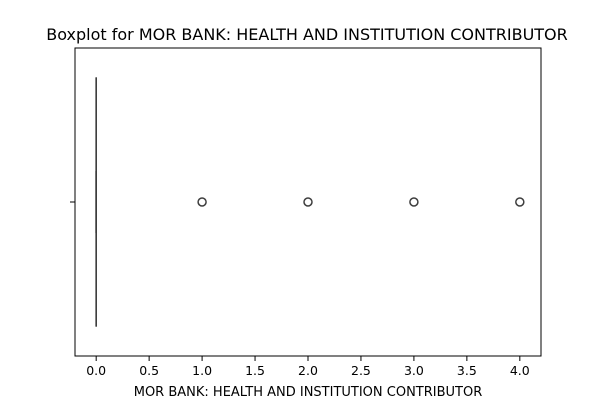 This screenshot has height=400, width=600. I want to click on x-tick-label: 2.5, so click(361, 370).